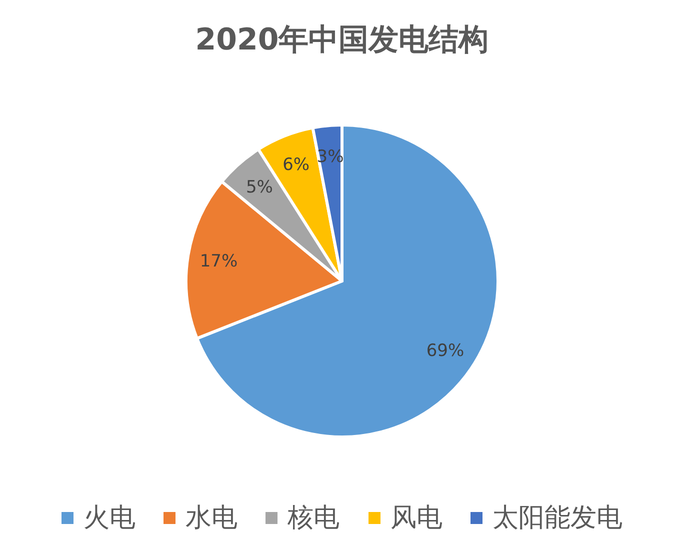  I want to click on legend-label: 太阳能发电, so click(557, 518).